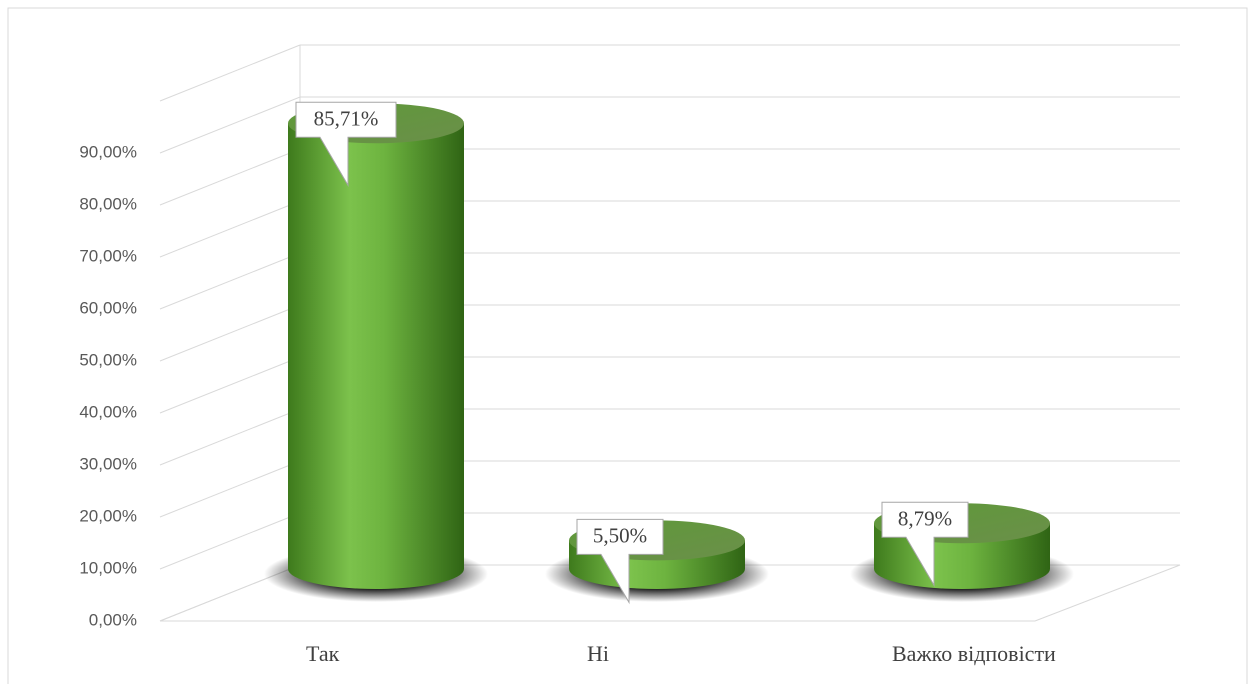 This screenshot has height=684, width=1256. I want to click on x-tick-label: Так, so click(323, 653).